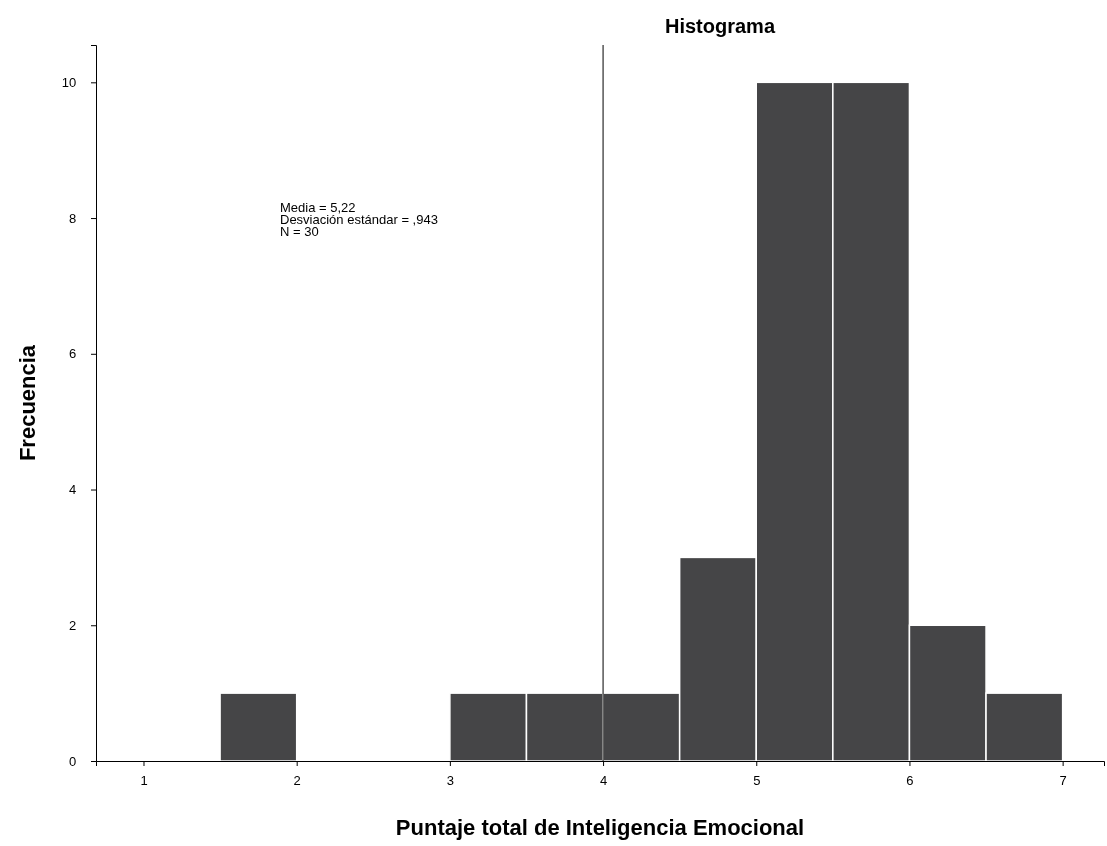 This screenshot has width=1107, height=846. I want to click on x-tick-label: 5, so click(757, 780).